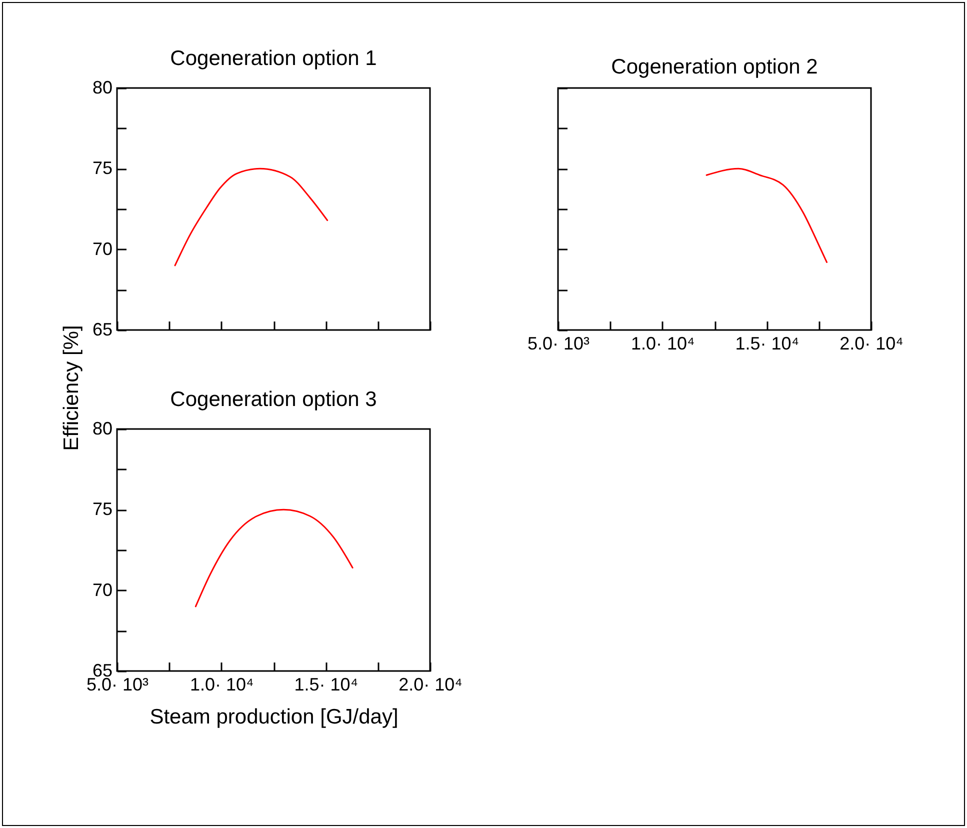 The image size is (967, 828). Describe the element at coordinates (72, 388) in the screenshot. I see `y-axis-title: Efficiency [%]` at that location.